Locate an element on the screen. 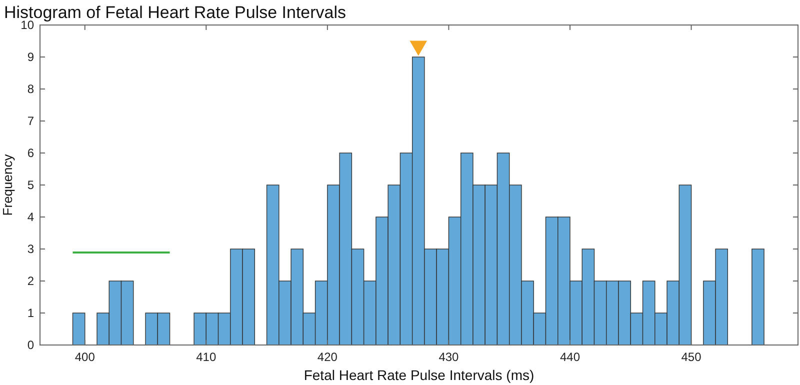  x-axis-title: Fetal Heart Rate Pulse Intervals (ms) is located at coordinates (419, 375).